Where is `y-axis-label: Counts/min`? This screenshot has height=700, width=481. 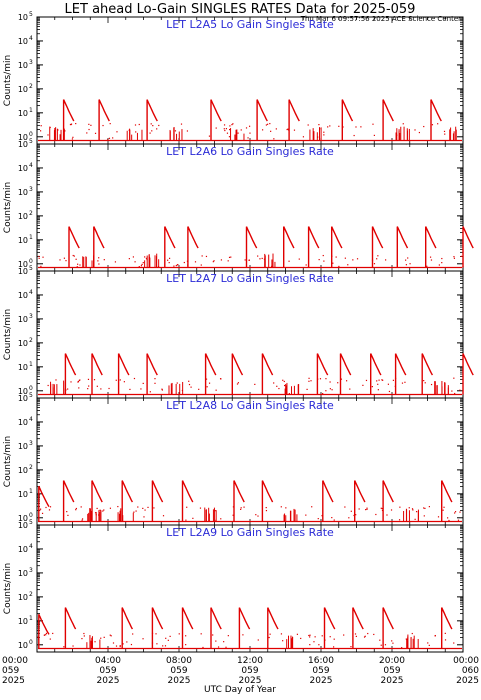
y-axis-label: Counts/min is located at coordinates (8, 80).